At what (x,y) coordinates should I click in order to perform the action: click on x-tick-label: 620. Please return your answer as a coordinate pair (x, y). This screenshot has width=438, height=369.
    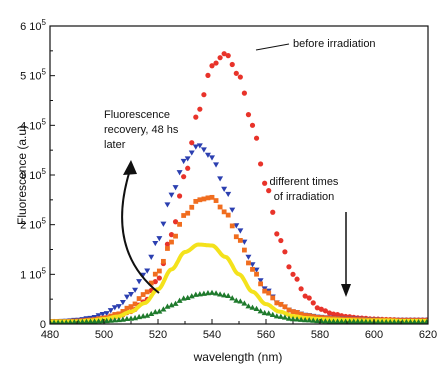
    Looking at the image, I should click on (428, 335).